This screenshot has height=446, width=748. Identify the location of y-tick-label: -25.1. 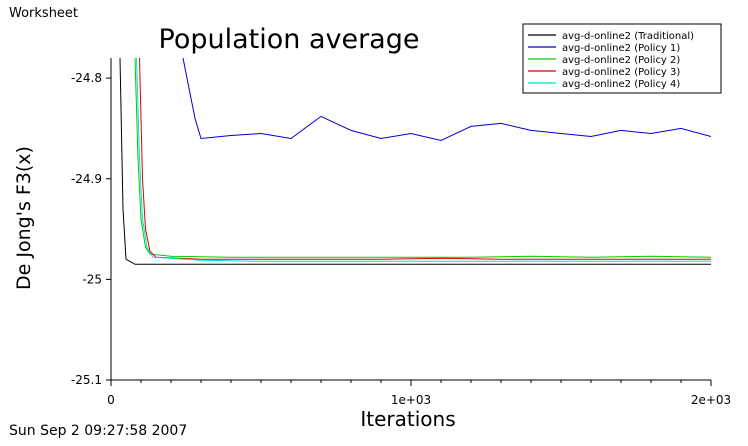
(86, 380).